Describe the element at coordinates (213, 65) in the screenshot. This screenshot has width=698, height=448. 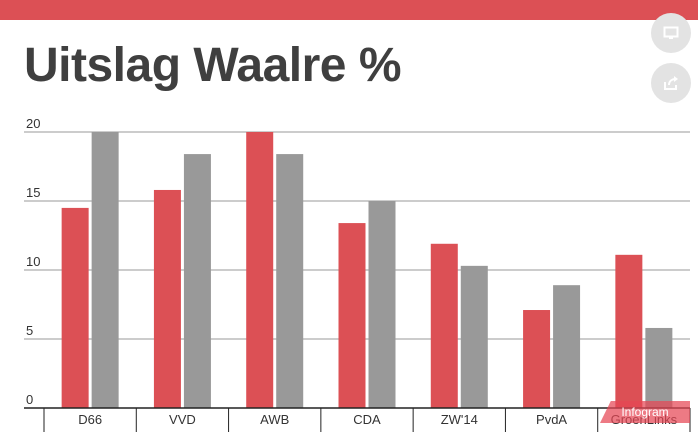
I see `chart-title: Uitslag Waalre %` at that location.